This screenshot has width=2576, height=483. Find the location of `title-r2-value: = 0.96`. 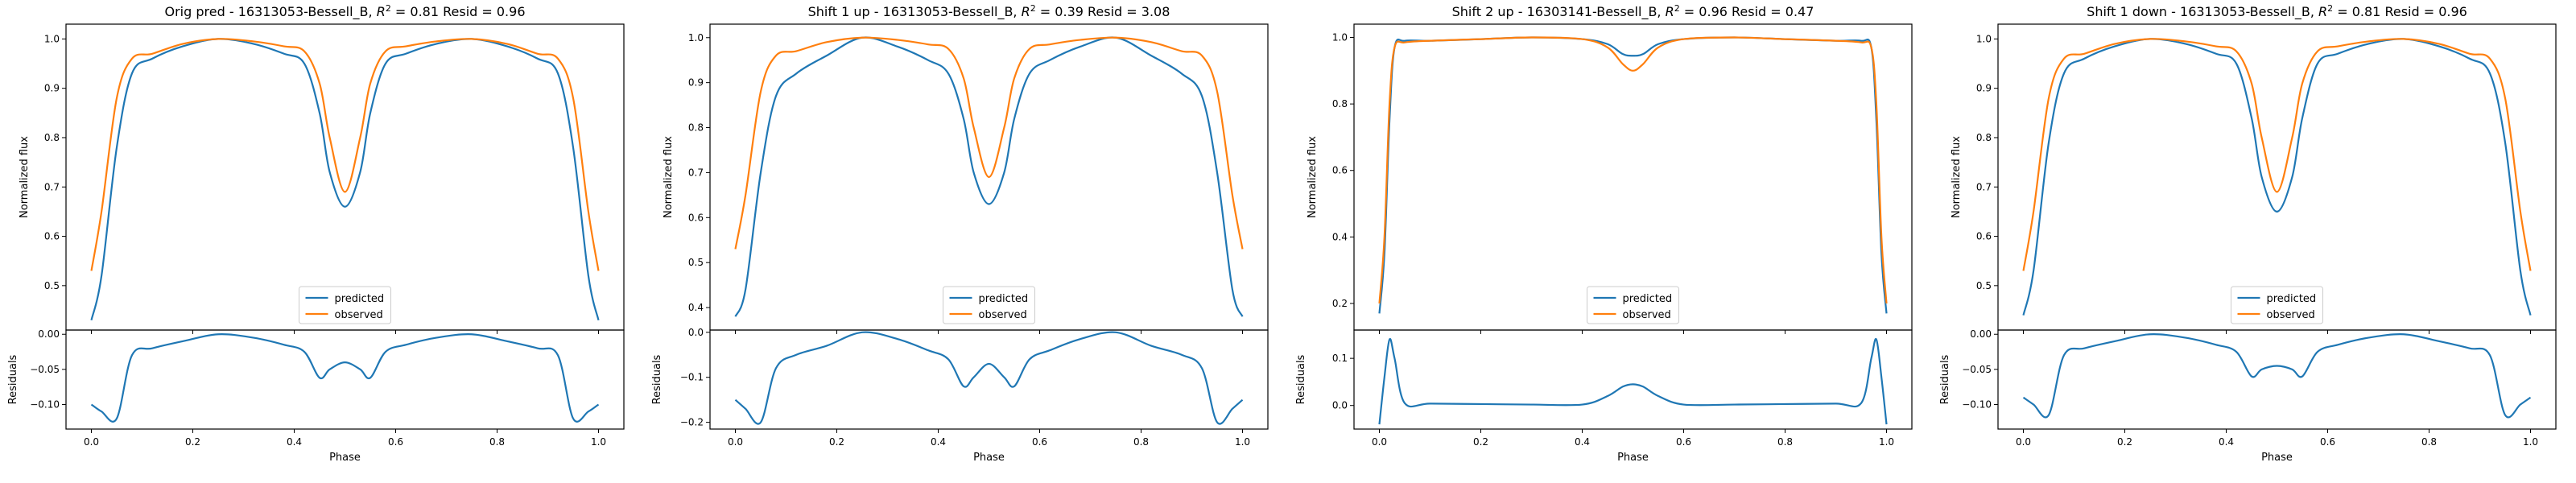

title-r2-value: = 0.96 is located at coordinates (1704, 11).